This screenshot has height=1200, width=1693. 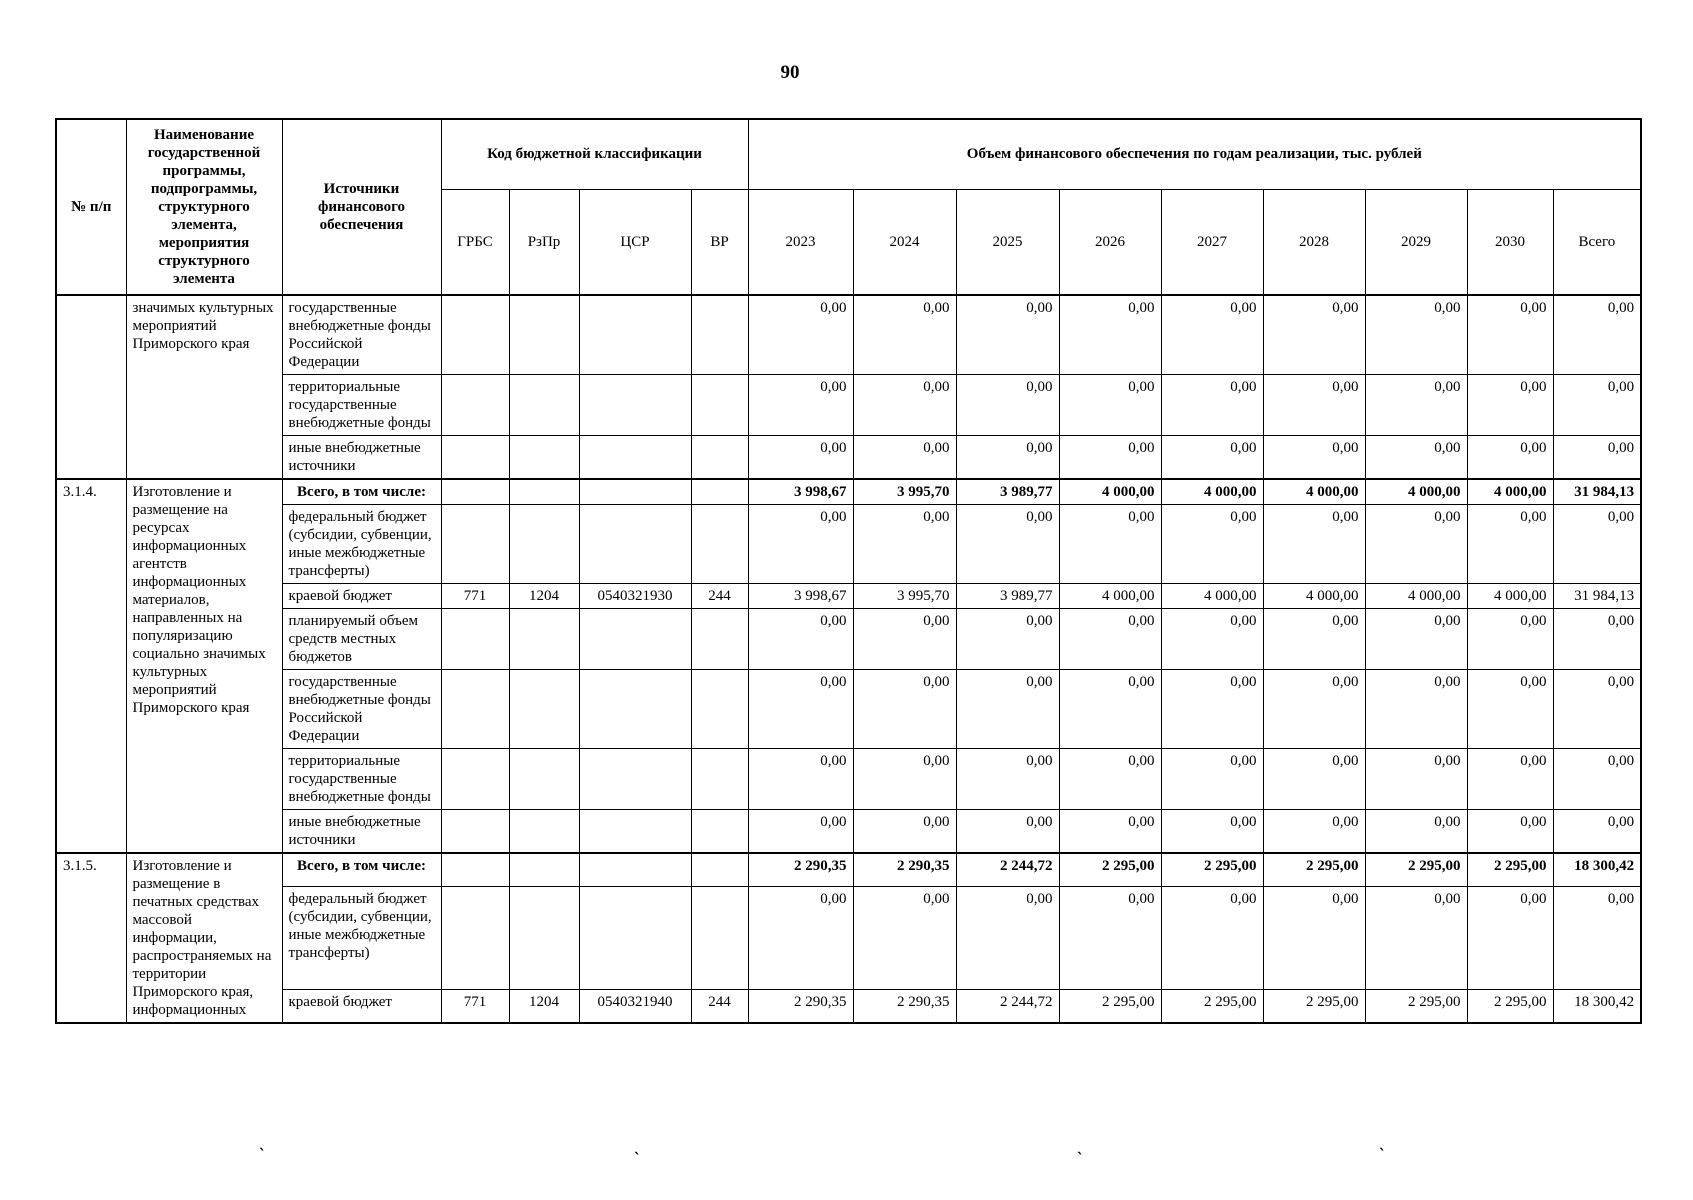 What do you see at coordinates (719, 242) in the screenshot?
I see `header-code-vr: ВР` at bounding box center [719, 242].